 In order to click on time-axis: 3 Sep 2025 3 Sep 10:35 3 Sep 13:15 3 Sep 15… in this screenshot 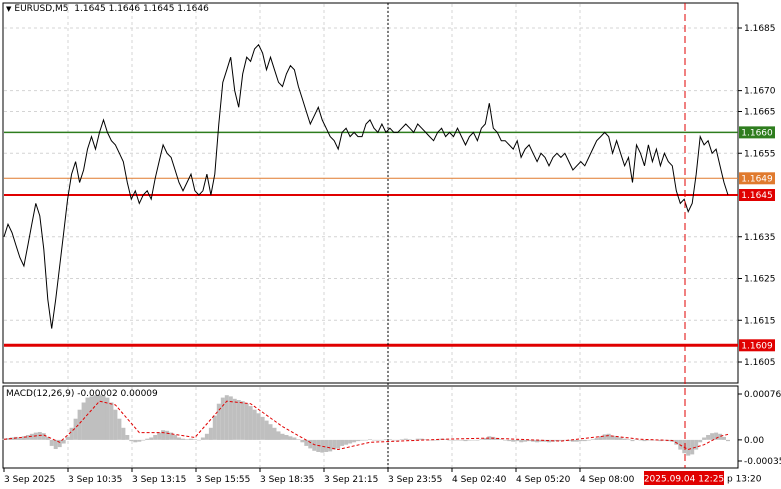, I will do `click(319, 476)`.